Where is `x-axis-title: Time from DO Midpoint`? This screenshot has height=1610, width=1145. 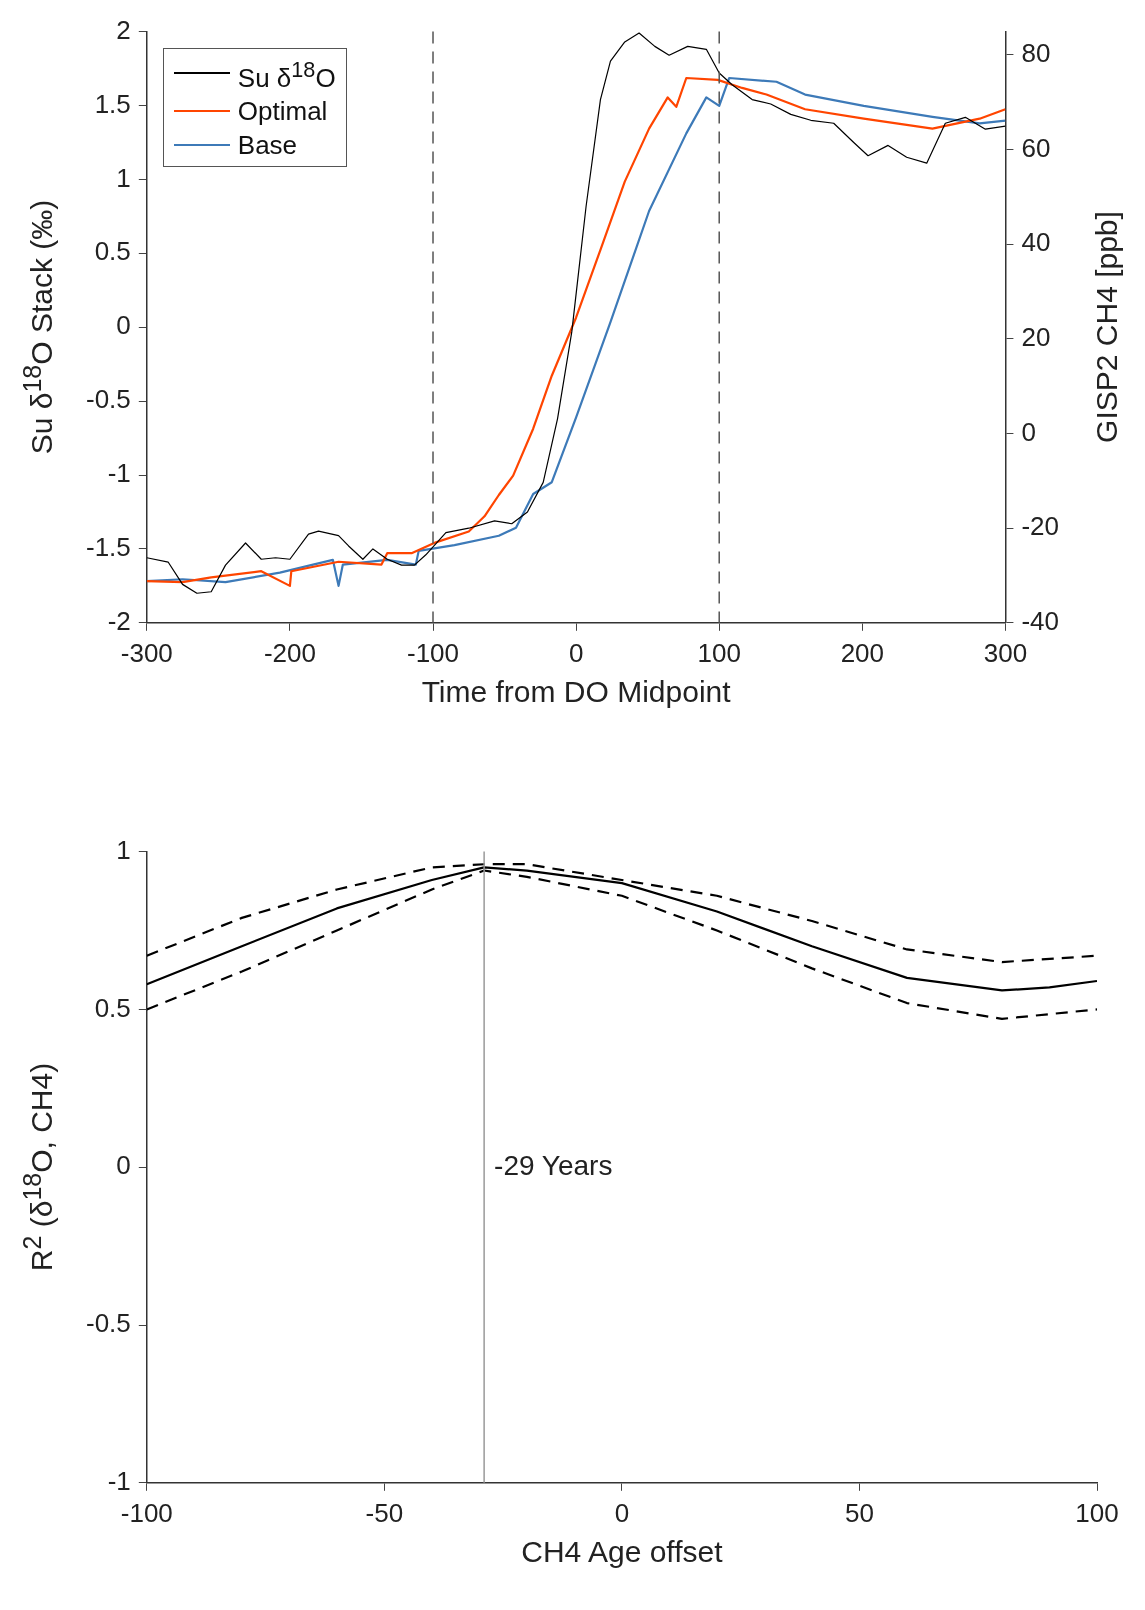
x-axis-title: Time from DO Midpoint is located at coordinates (576, 691).